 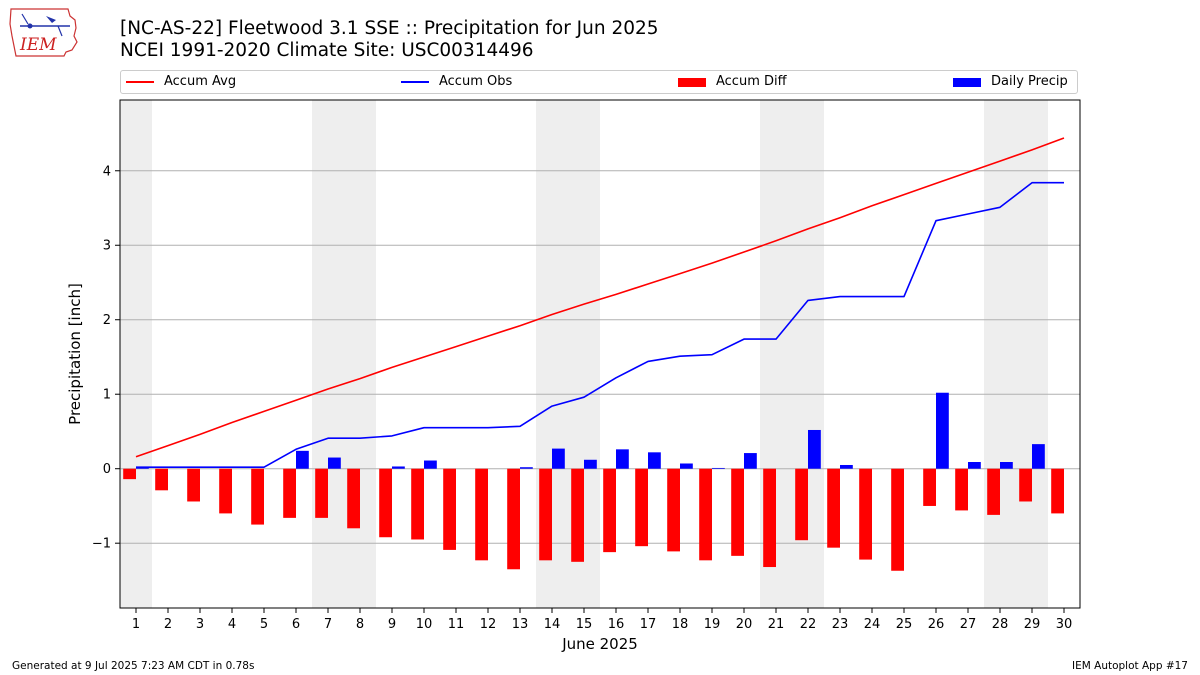 I want to click on x-tick-label: 30, so click(x=1064, y=624).